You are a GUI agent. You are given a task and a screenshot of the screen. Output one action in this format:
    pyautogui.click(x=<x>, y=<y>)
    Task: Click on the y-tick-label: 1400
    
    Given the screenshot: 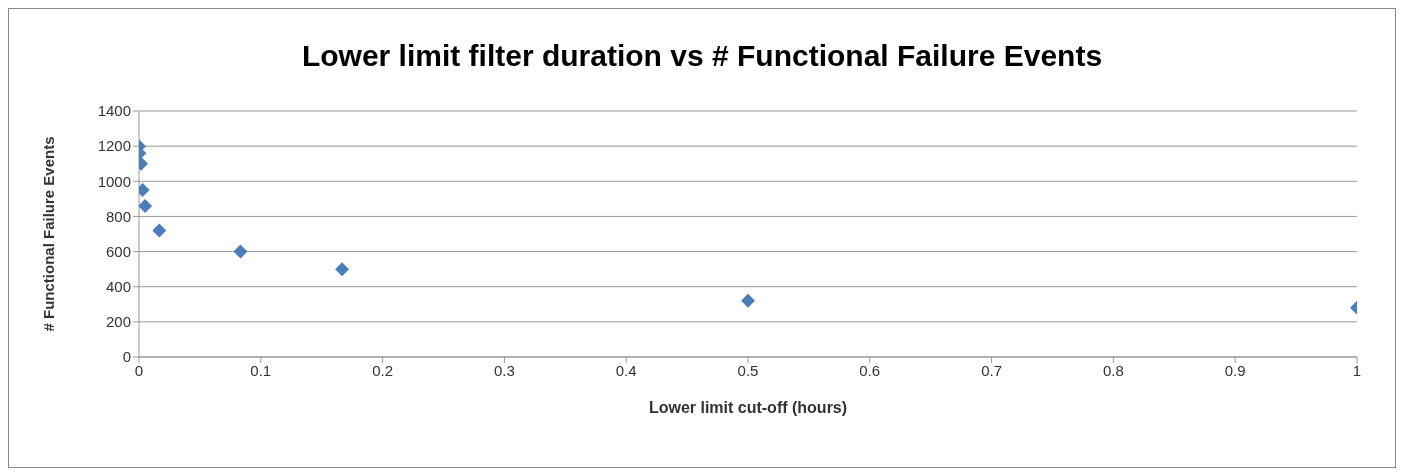 What is the action you would take?
    pyautogui.click(x=114, y=111)
    